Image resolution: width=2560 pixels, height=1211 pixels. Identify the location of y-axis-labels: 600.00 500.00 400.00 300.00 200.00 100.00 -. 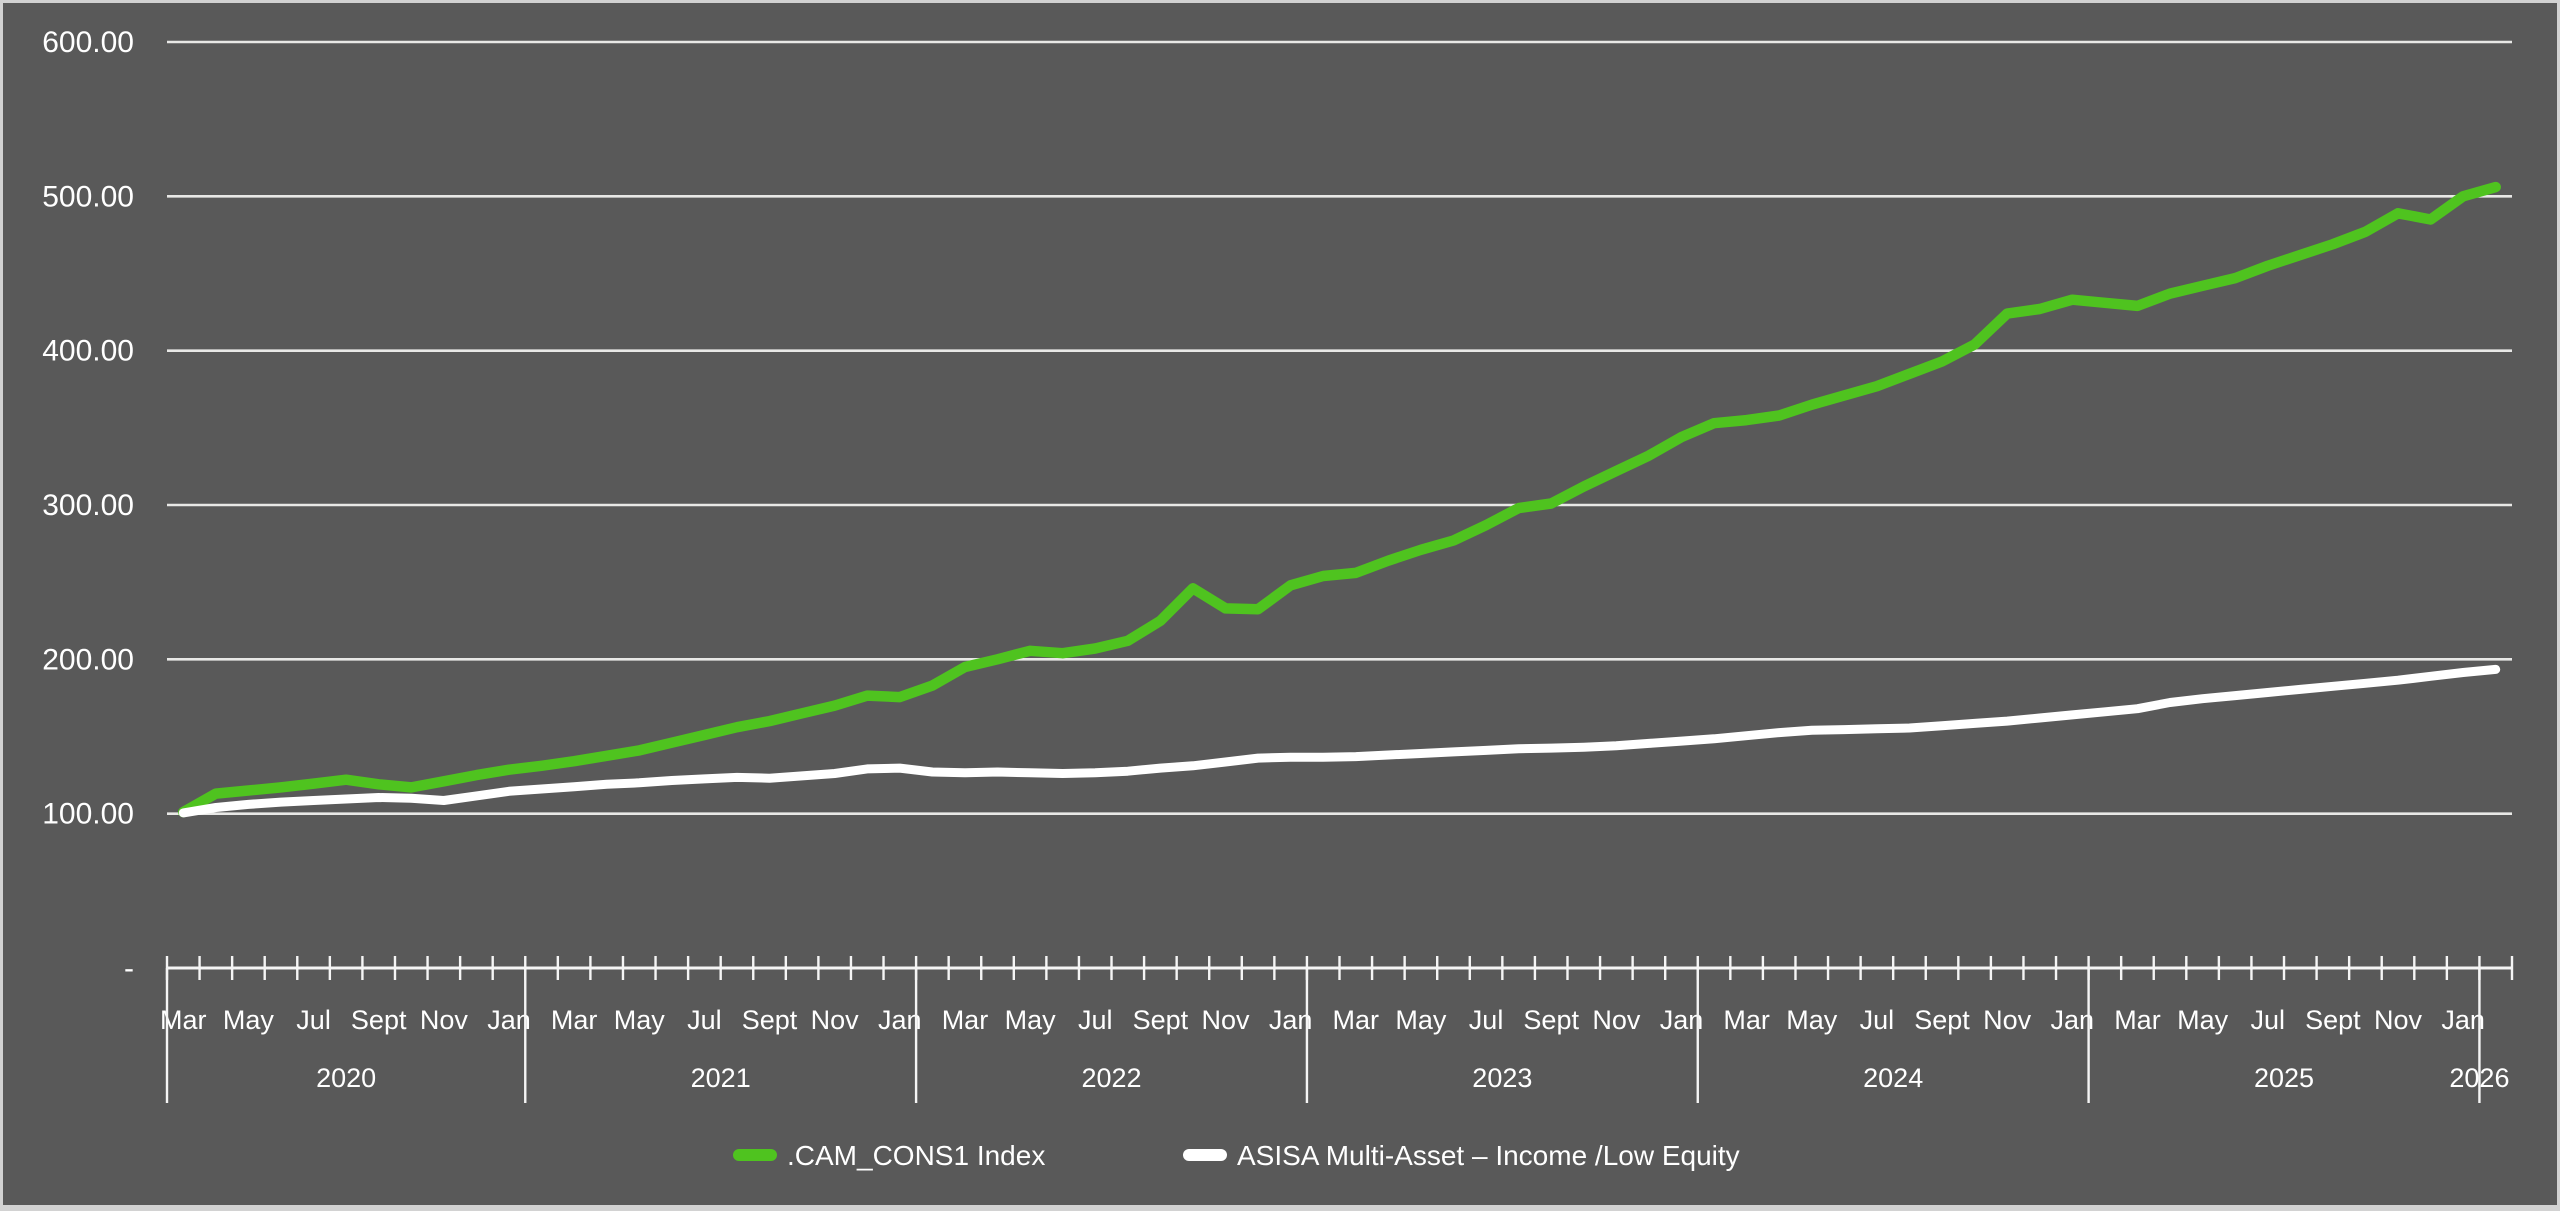
(88, 505).